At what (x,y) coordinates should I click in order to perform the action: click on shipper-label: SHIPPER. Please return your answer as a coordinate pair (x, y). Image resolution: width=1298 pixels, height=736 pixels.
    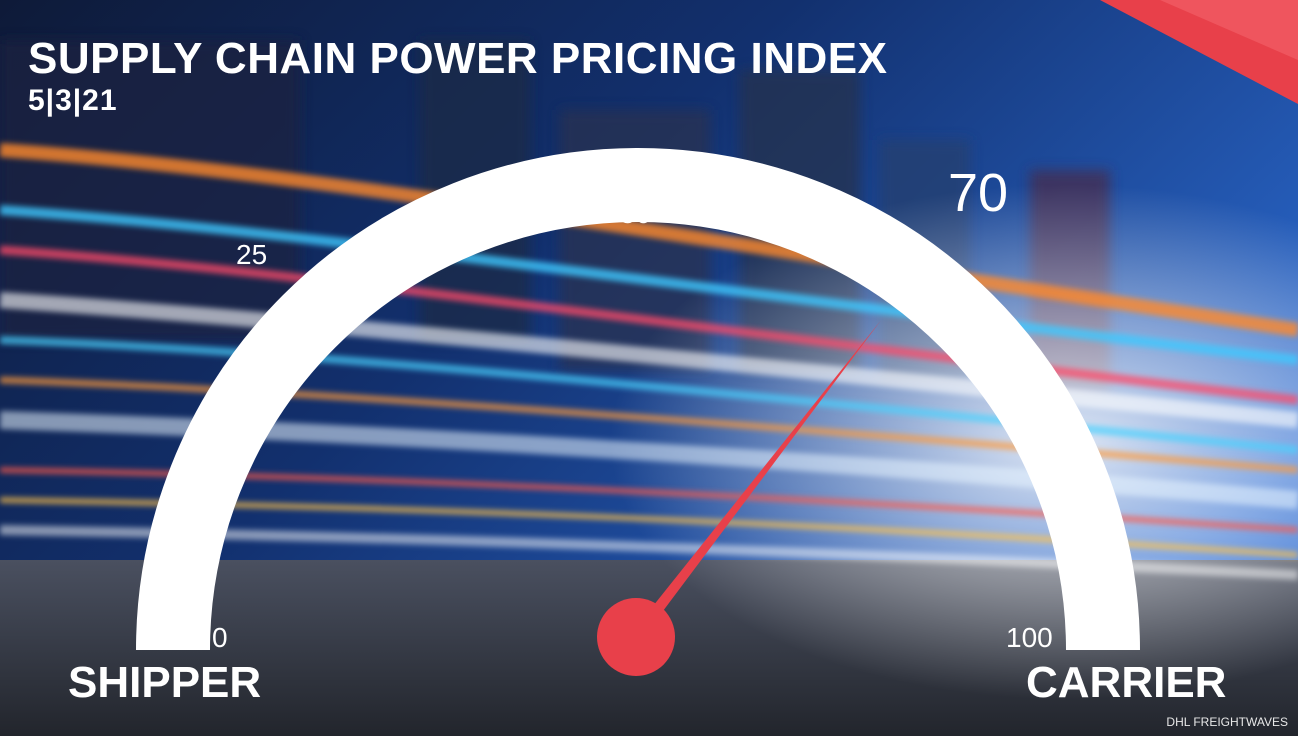
    Looking at the image, I should click on (165, 682).